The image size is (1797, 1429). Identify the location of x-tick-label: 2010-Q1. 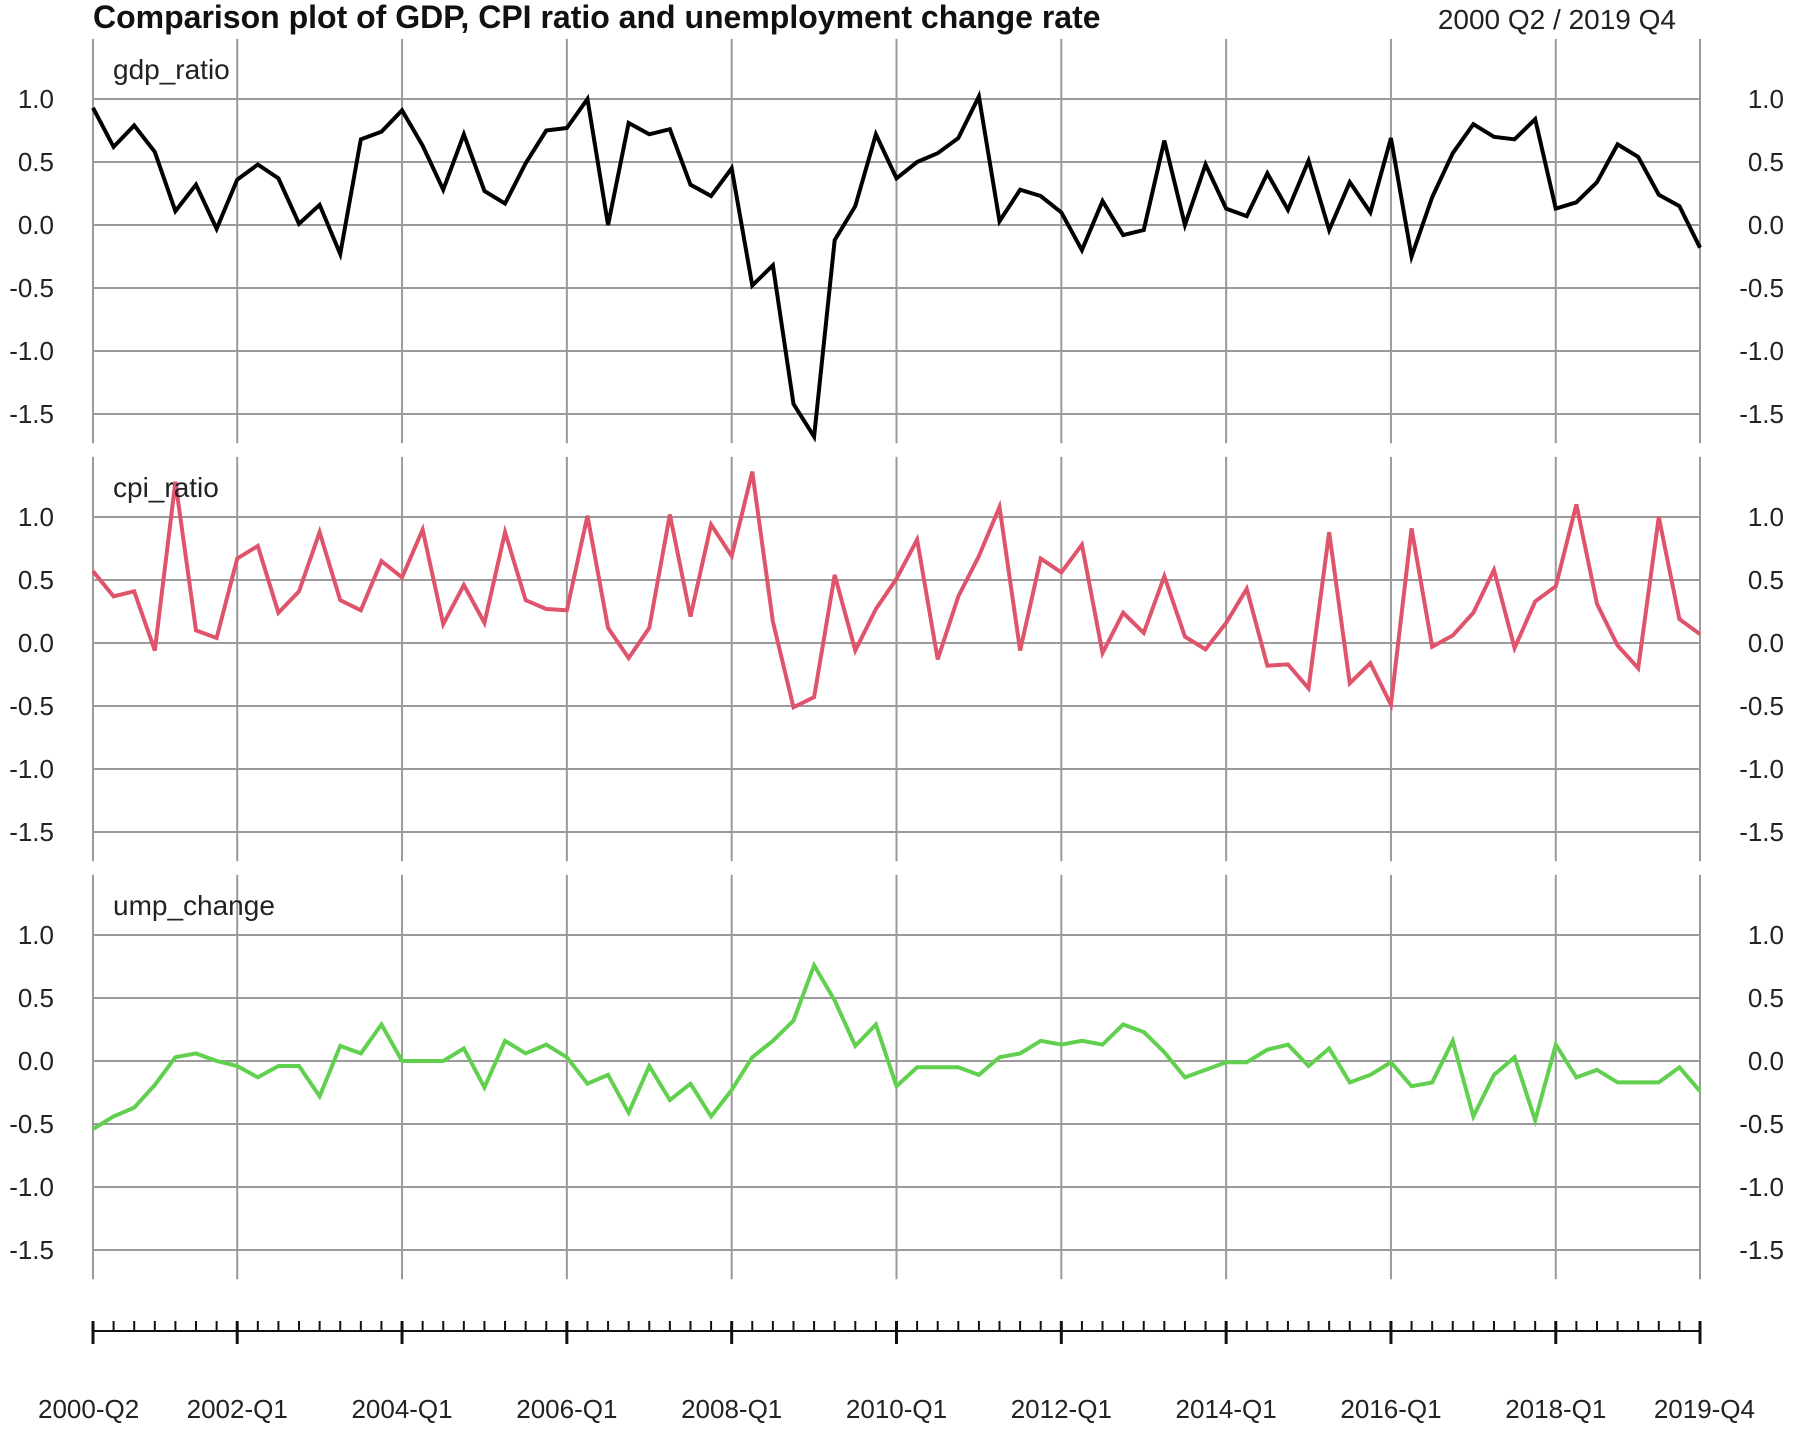
(896, 1409).